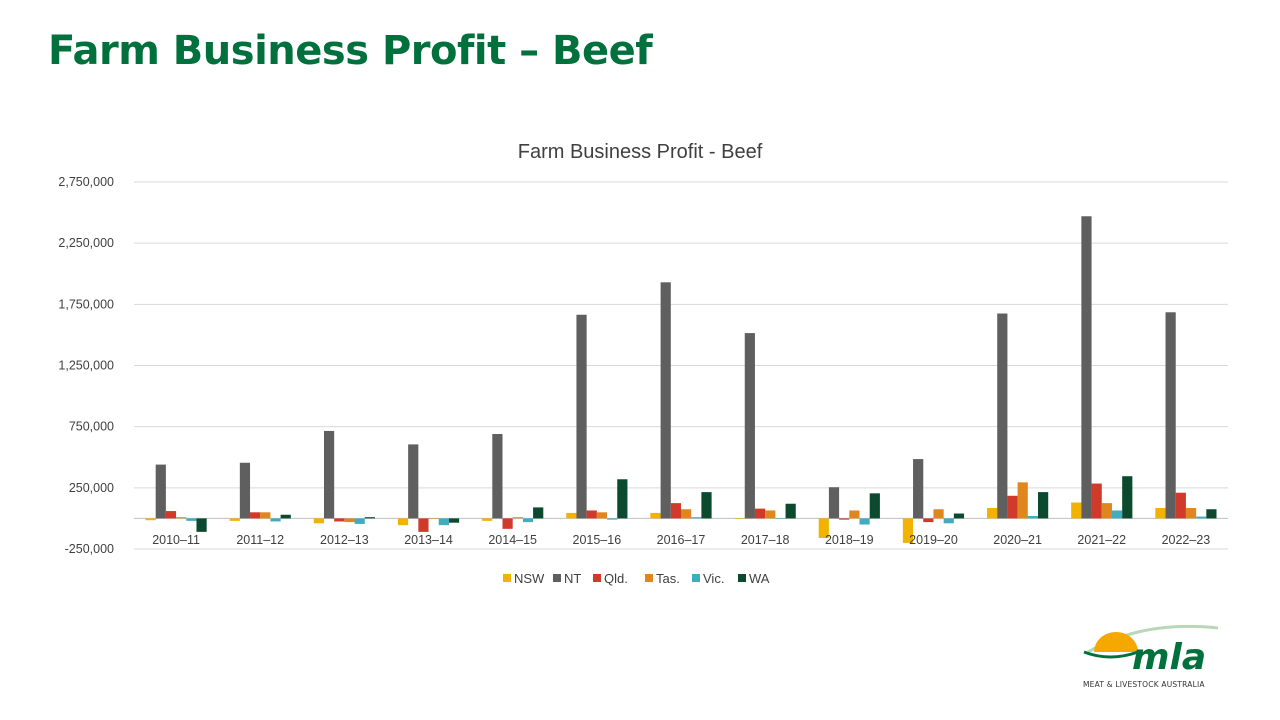  I want to click on logo-sun-icon, so click(1151, 641).